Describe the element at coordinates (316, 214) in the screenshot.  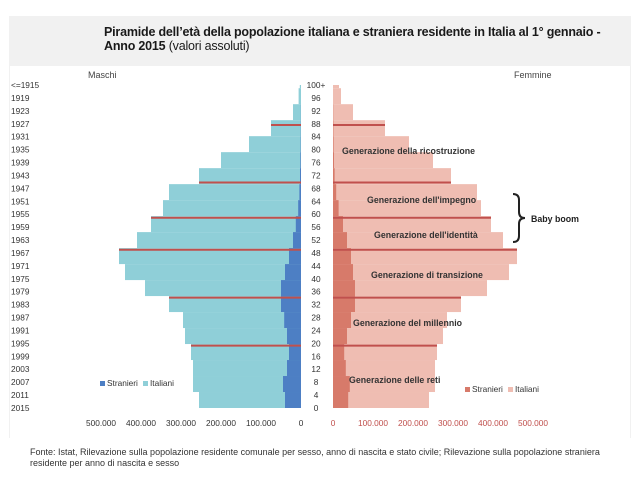
I see `age-tick-10: 60` at that location.